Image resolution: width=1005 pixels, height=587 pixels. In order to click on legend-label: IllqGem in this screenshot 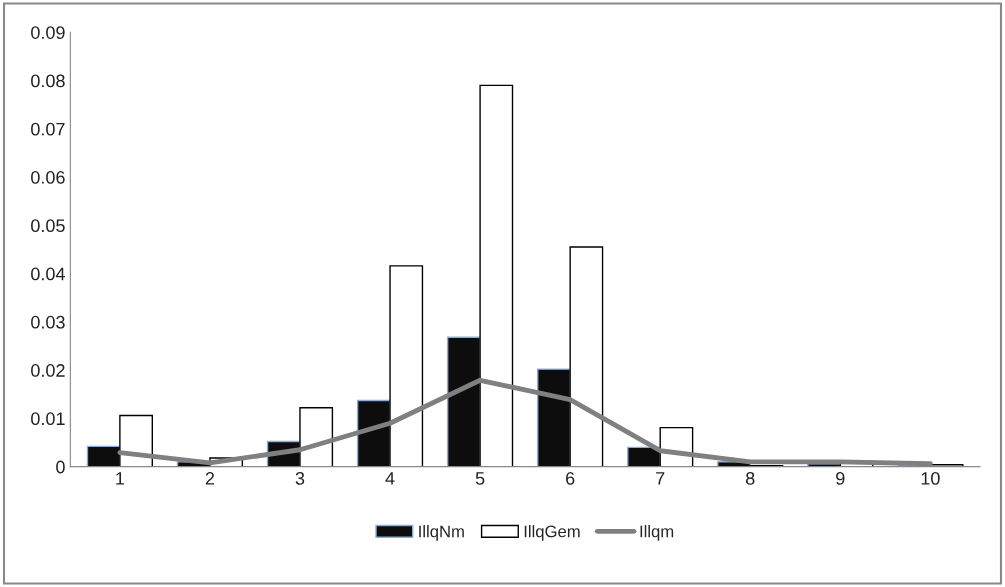, I will do `click(552, 533)`.